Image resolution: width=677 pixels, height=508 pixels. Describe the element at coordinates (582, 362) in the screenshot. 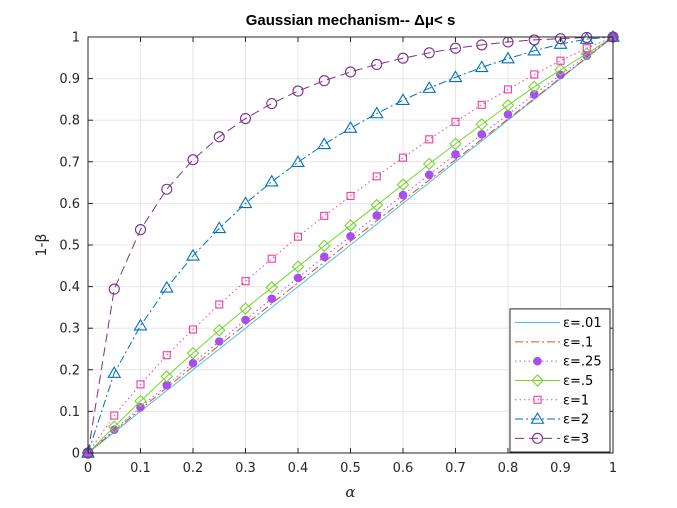

I see `legend-label: ε=.25` at that location.